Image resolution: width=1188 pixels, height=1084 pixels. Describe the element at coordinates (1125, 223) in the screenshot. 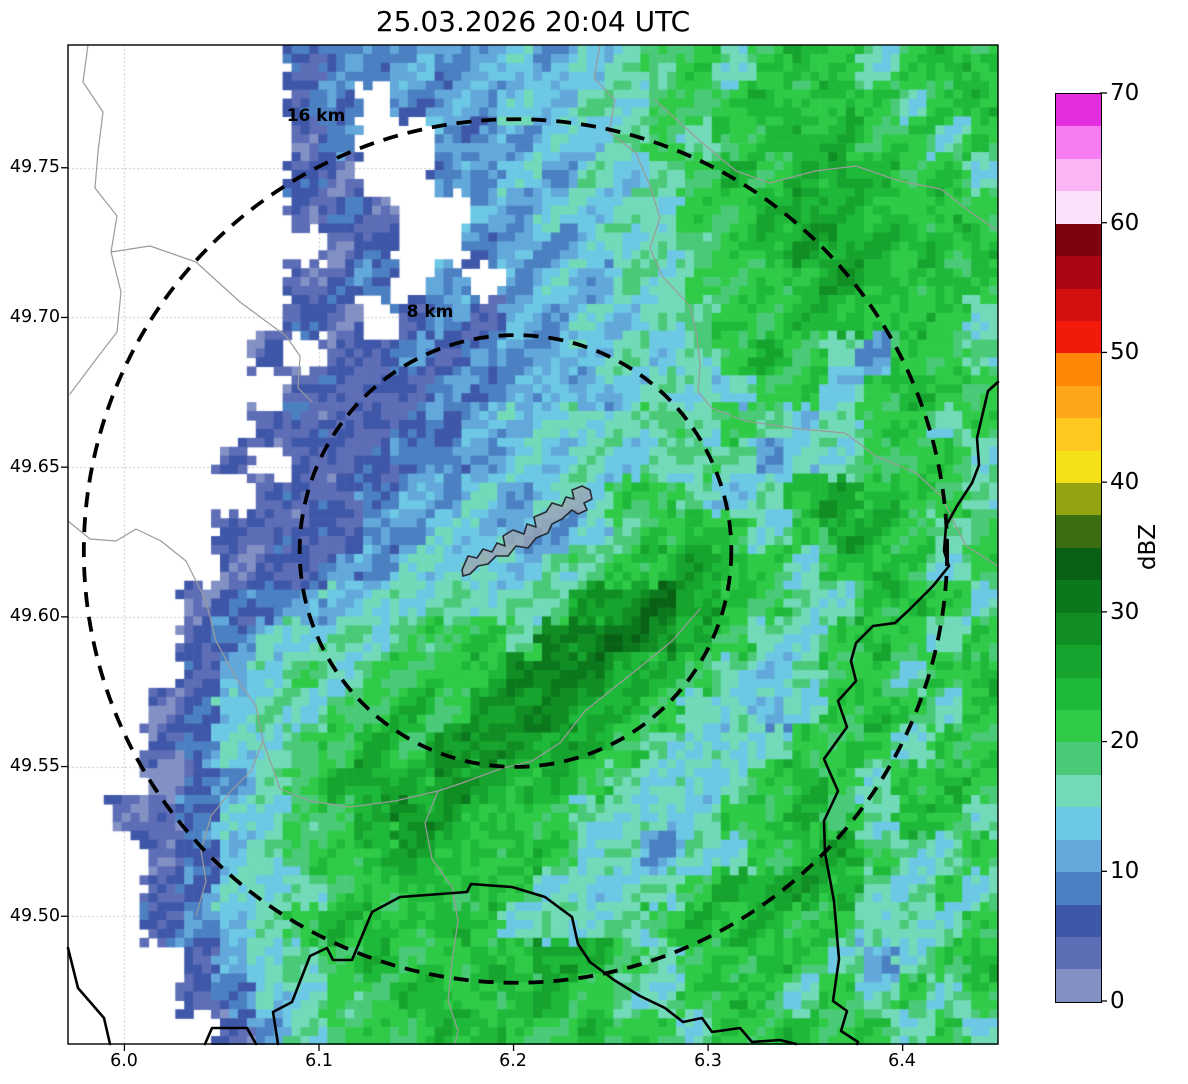

I see `colorbar-tick-label: 60` at that location.